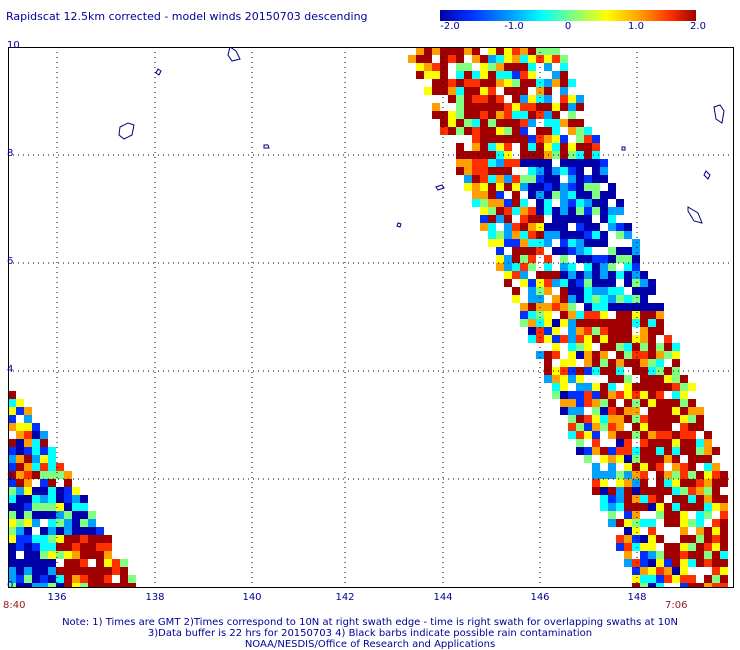  Describe the element at coordinates (698, 26) in the screenshot. I see `colorbar-tick-label: 2.0` at that location.